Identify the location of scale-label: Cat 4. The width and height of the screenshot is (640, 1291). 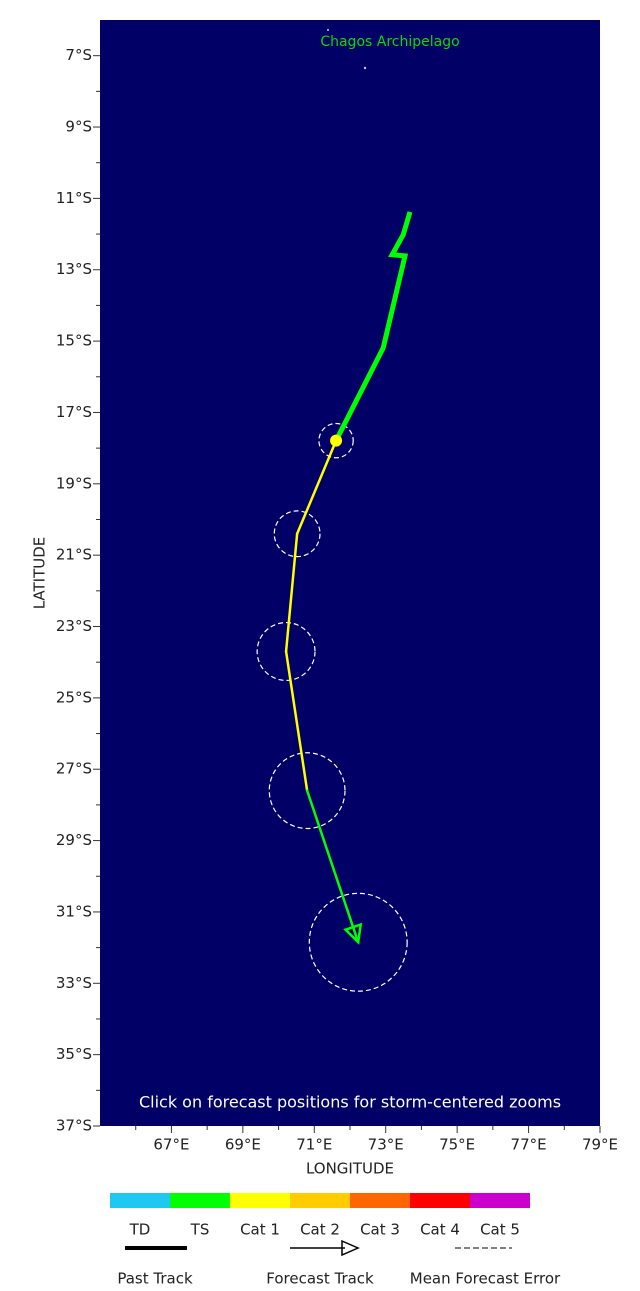
(440, 1230).